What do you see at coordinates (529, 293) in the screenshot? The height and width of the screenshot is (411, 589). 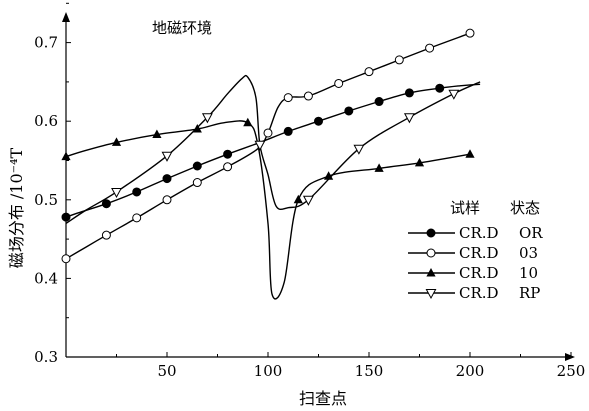 I see `legend-state: RP` at bounding box center [529, 293].